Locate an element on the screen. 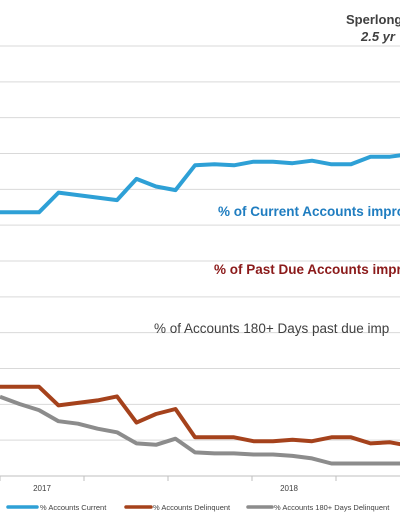 The image size is (400, 516). annotation-current: % of Current Accounts impro is located at coordinates (309, 211).